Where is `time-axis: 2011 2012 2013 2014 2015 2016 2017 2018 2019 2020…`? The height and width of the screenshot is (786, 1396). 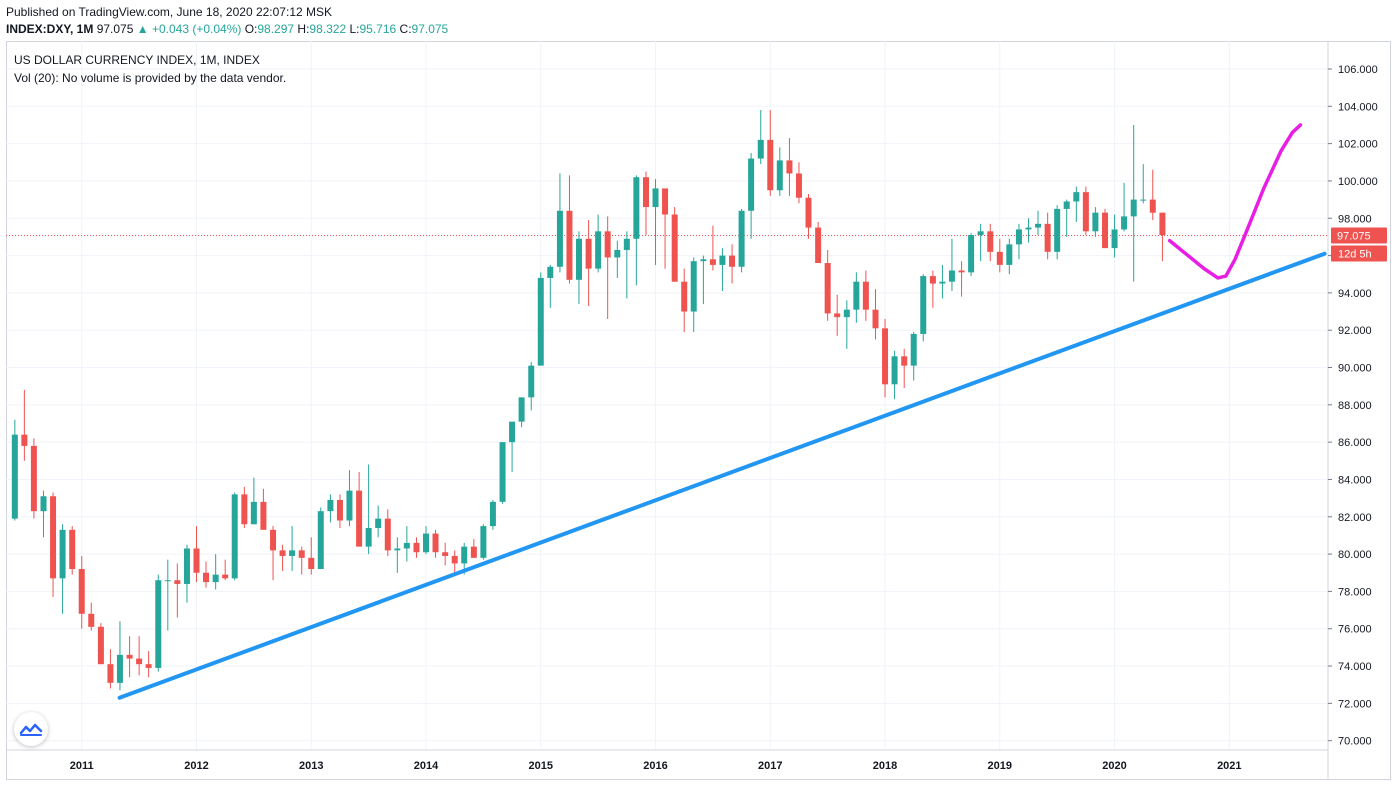 time-axis: 2011 2012 2013 2014 2015 2016 2017 2018 2019 2020… is located at coordinates (656, 766).